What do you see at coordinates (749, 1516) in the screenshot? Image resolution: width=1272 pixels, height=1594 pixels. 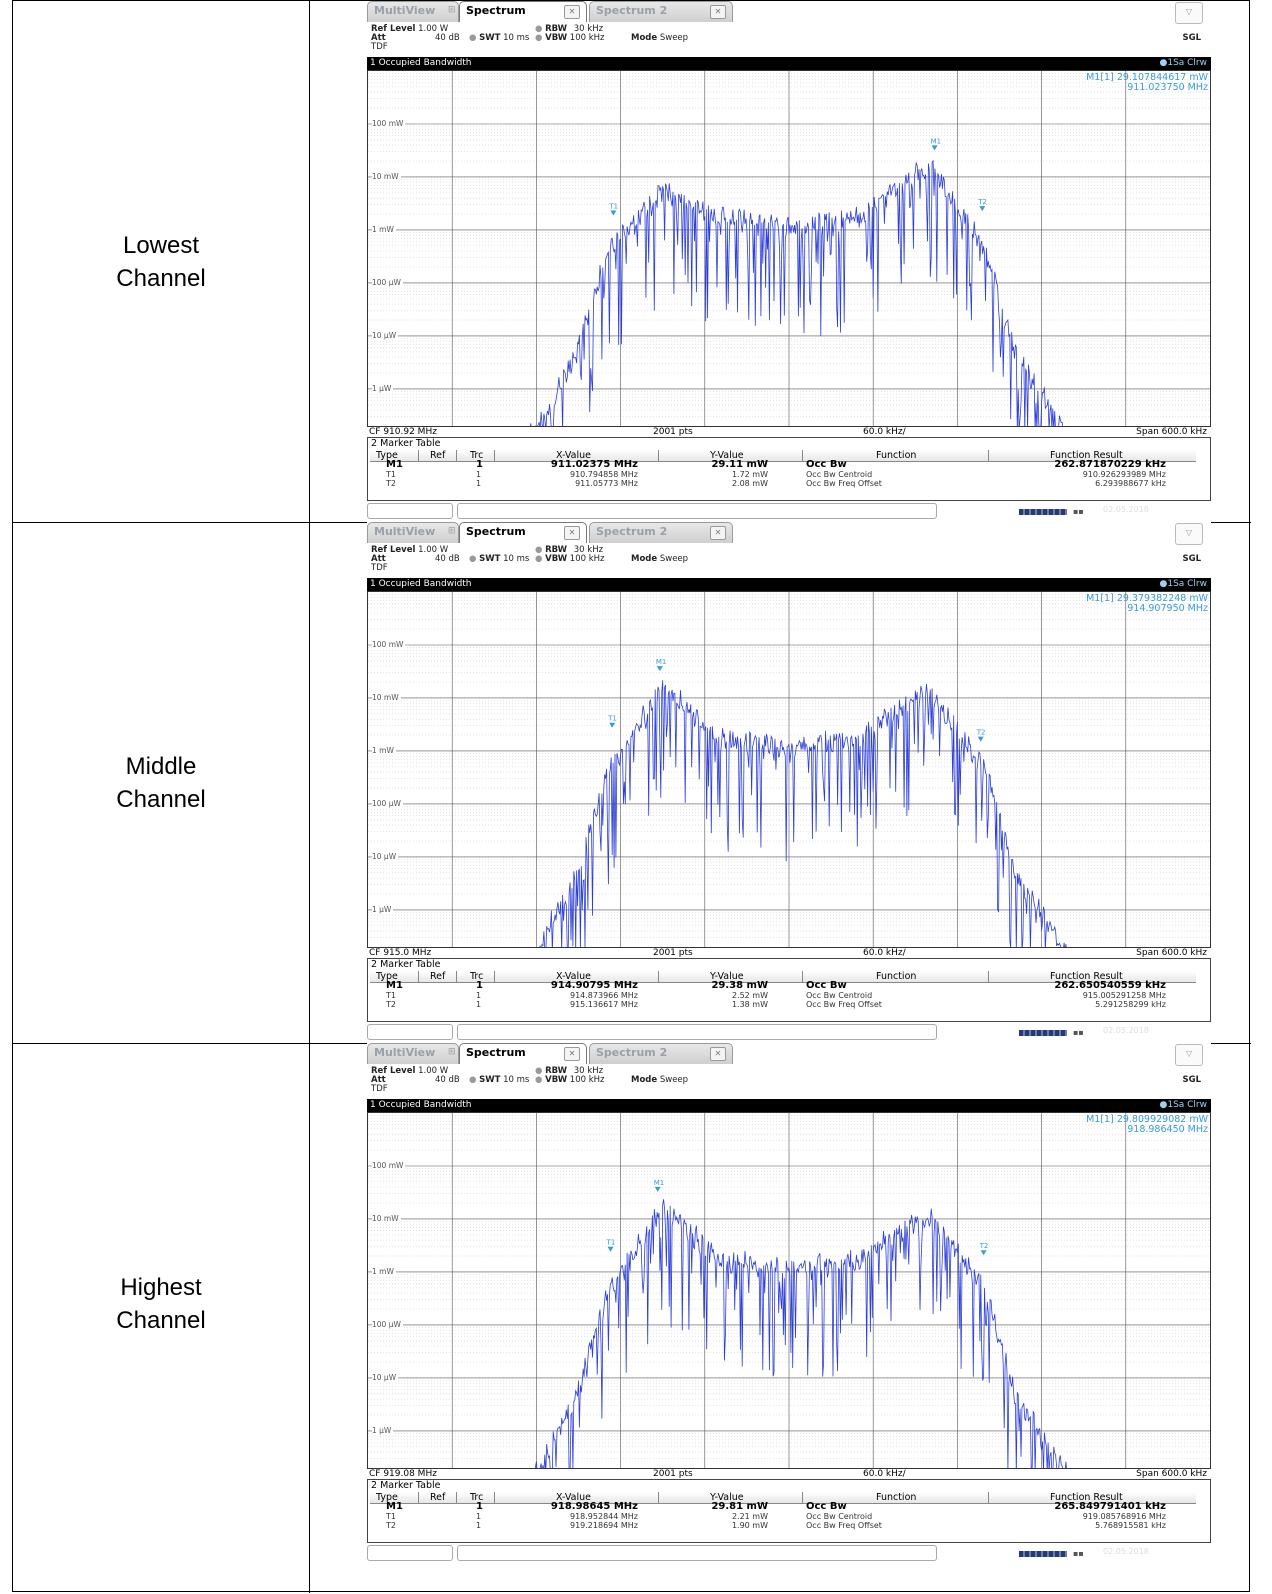 I see `cell-y: 2.21 mW` at bounding box center [749, 1516].